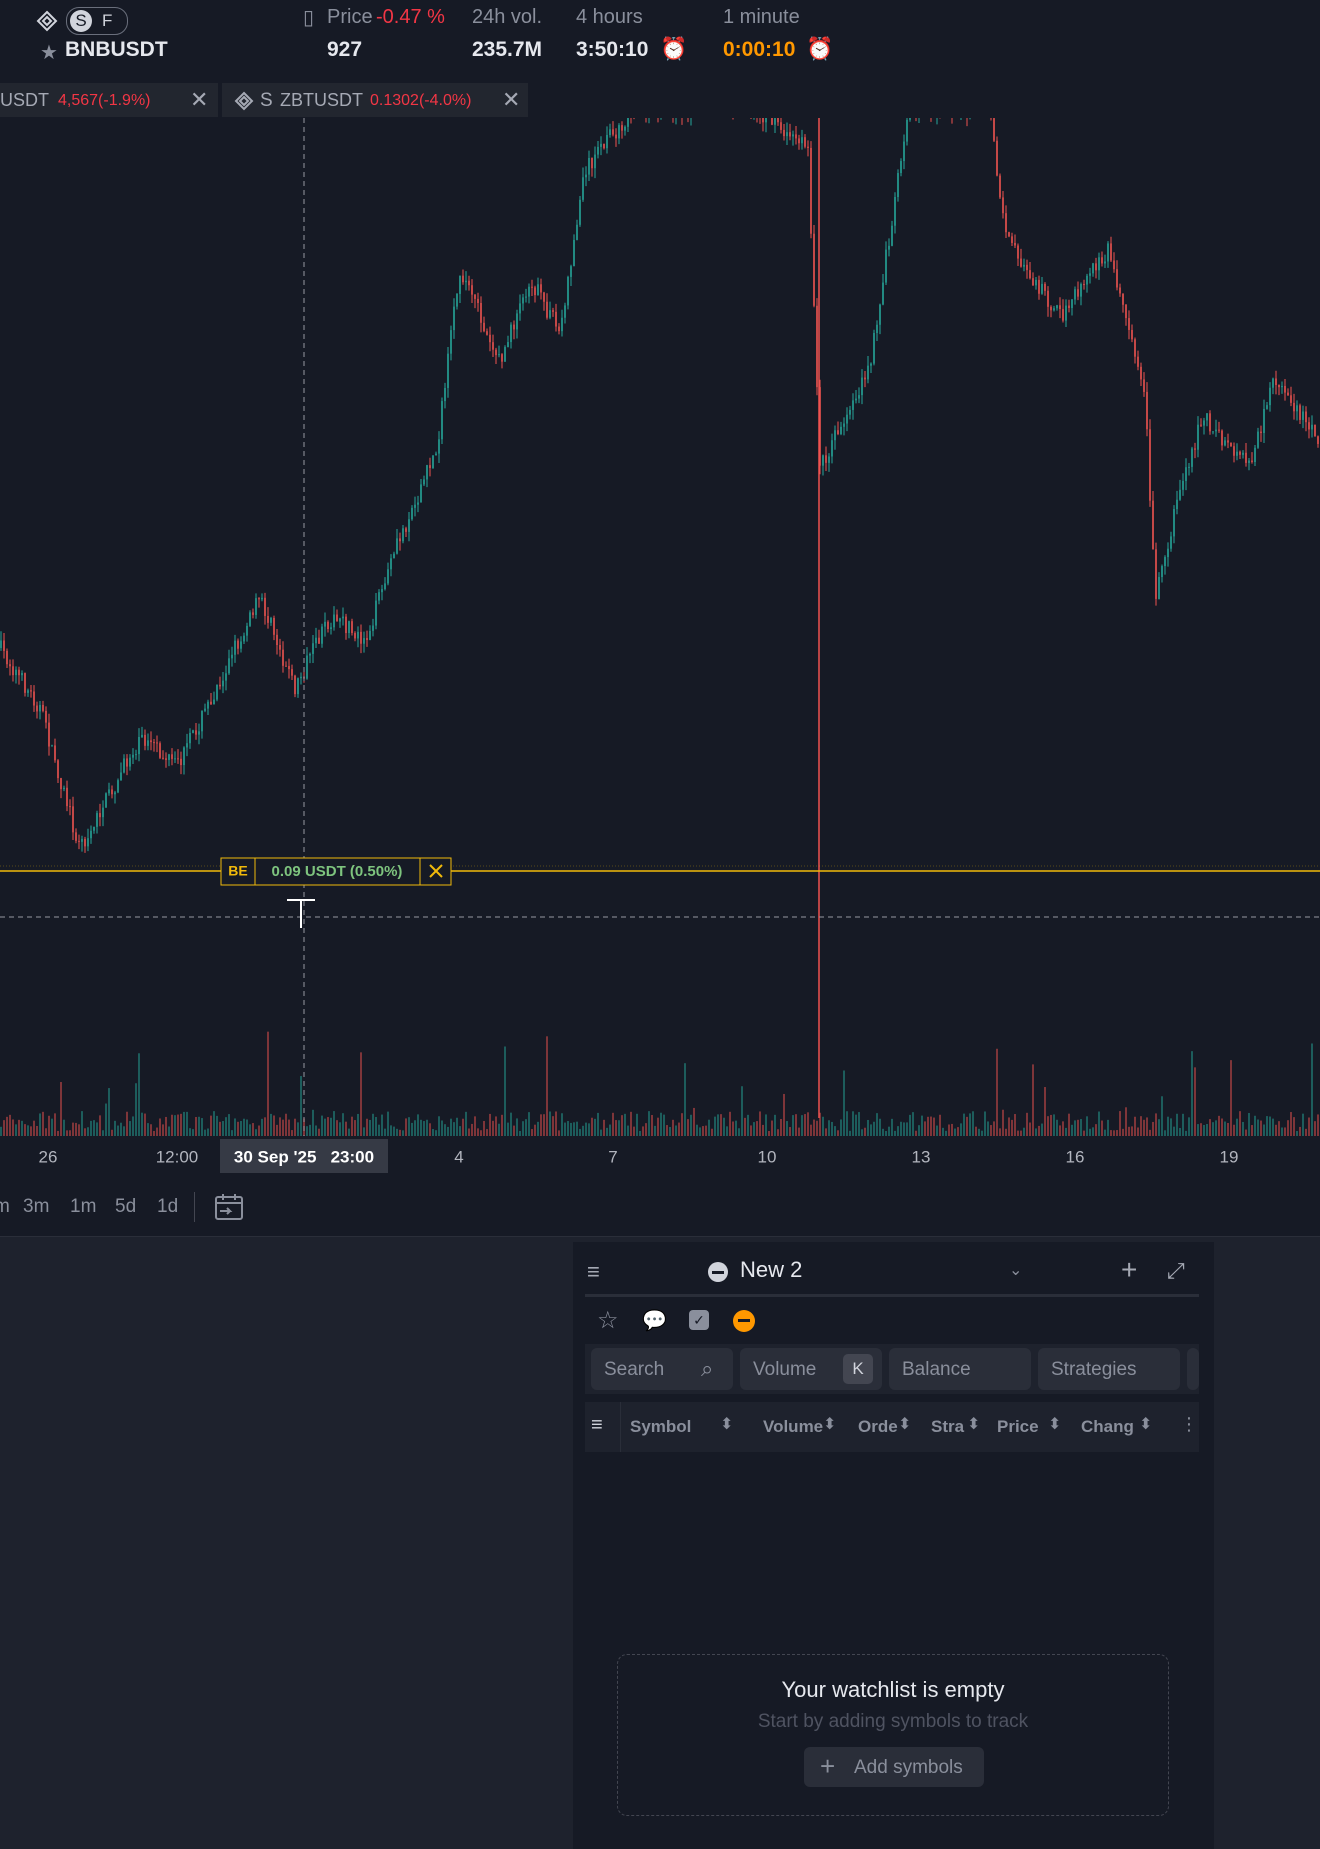 This screenshot has width=1320, height=1849. I want to click on spot-badge: S, so click(81, 21).